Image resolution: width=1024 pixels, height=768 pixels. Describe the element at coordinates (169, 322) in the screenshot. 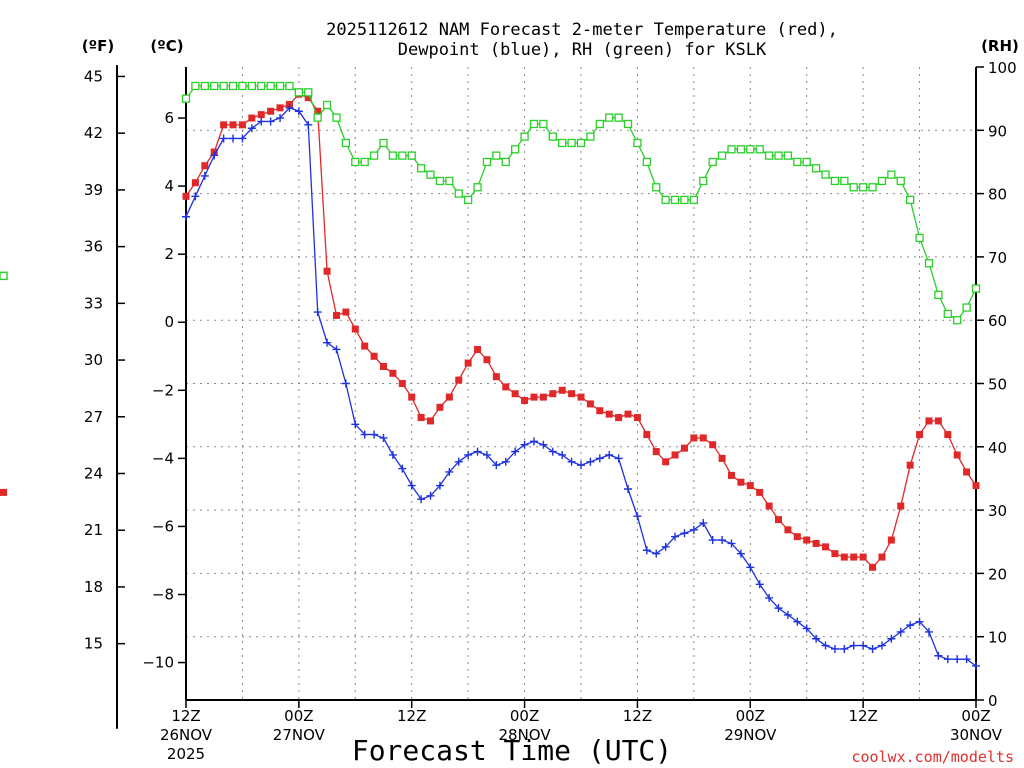

I see `celsius-tick-label: 0` at that location.